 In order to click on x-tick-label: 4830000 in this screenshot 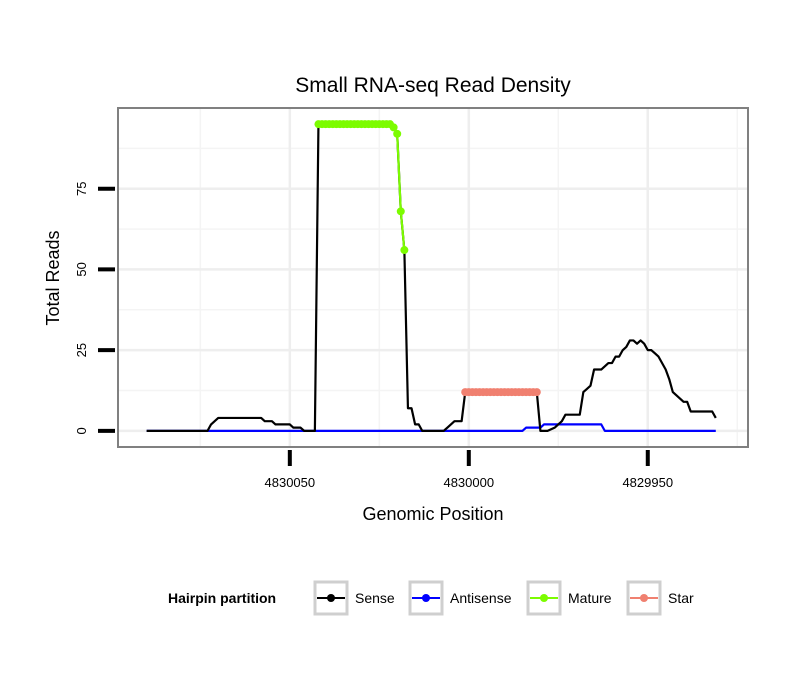, I will do `click(468, 482)`.